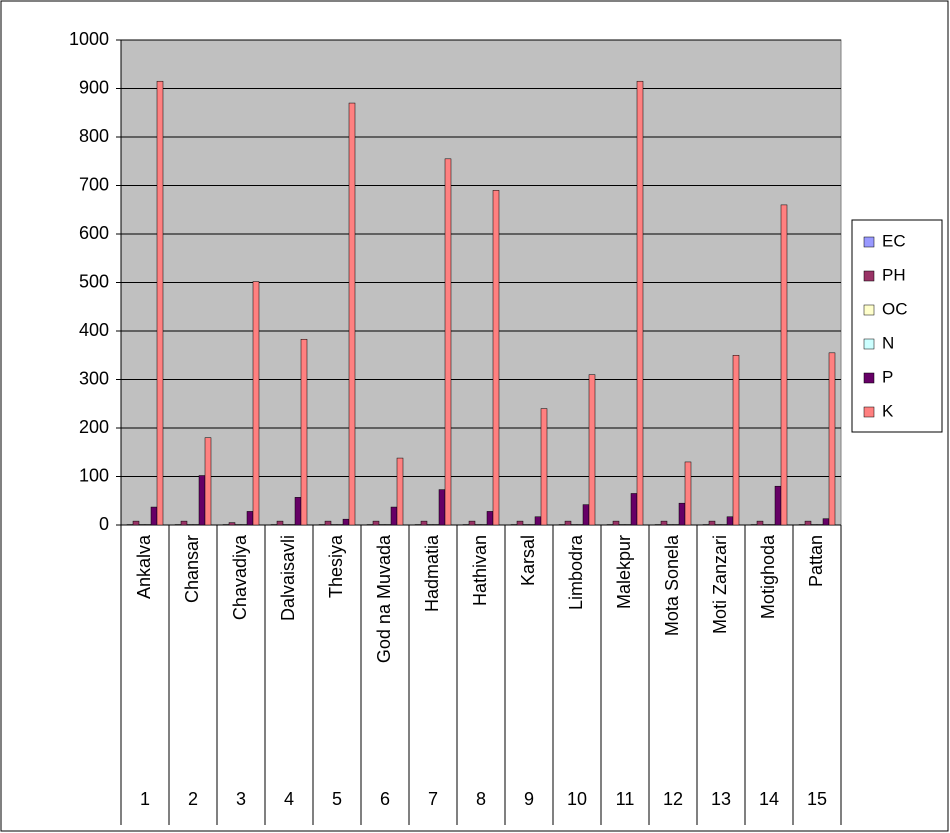  I want to click on legend-label: K, so click(888, 410).